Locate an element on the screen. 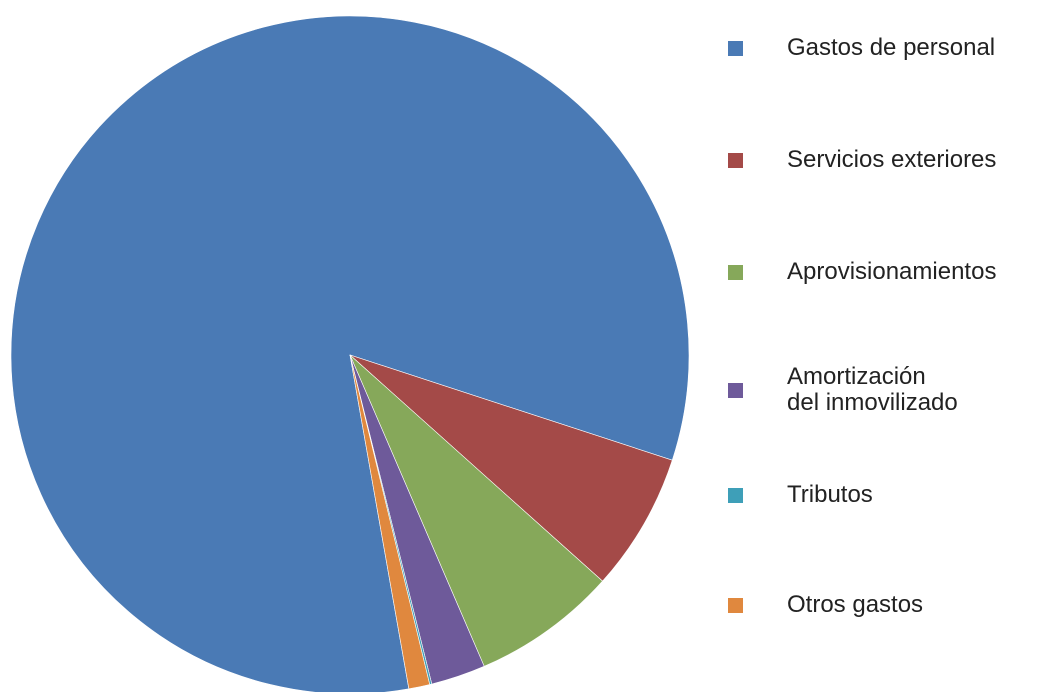 Image resolution: width=1047 pixels, height=692 pixels. legend-label: Aprovisionamientos is located at coordinates (892, 271).